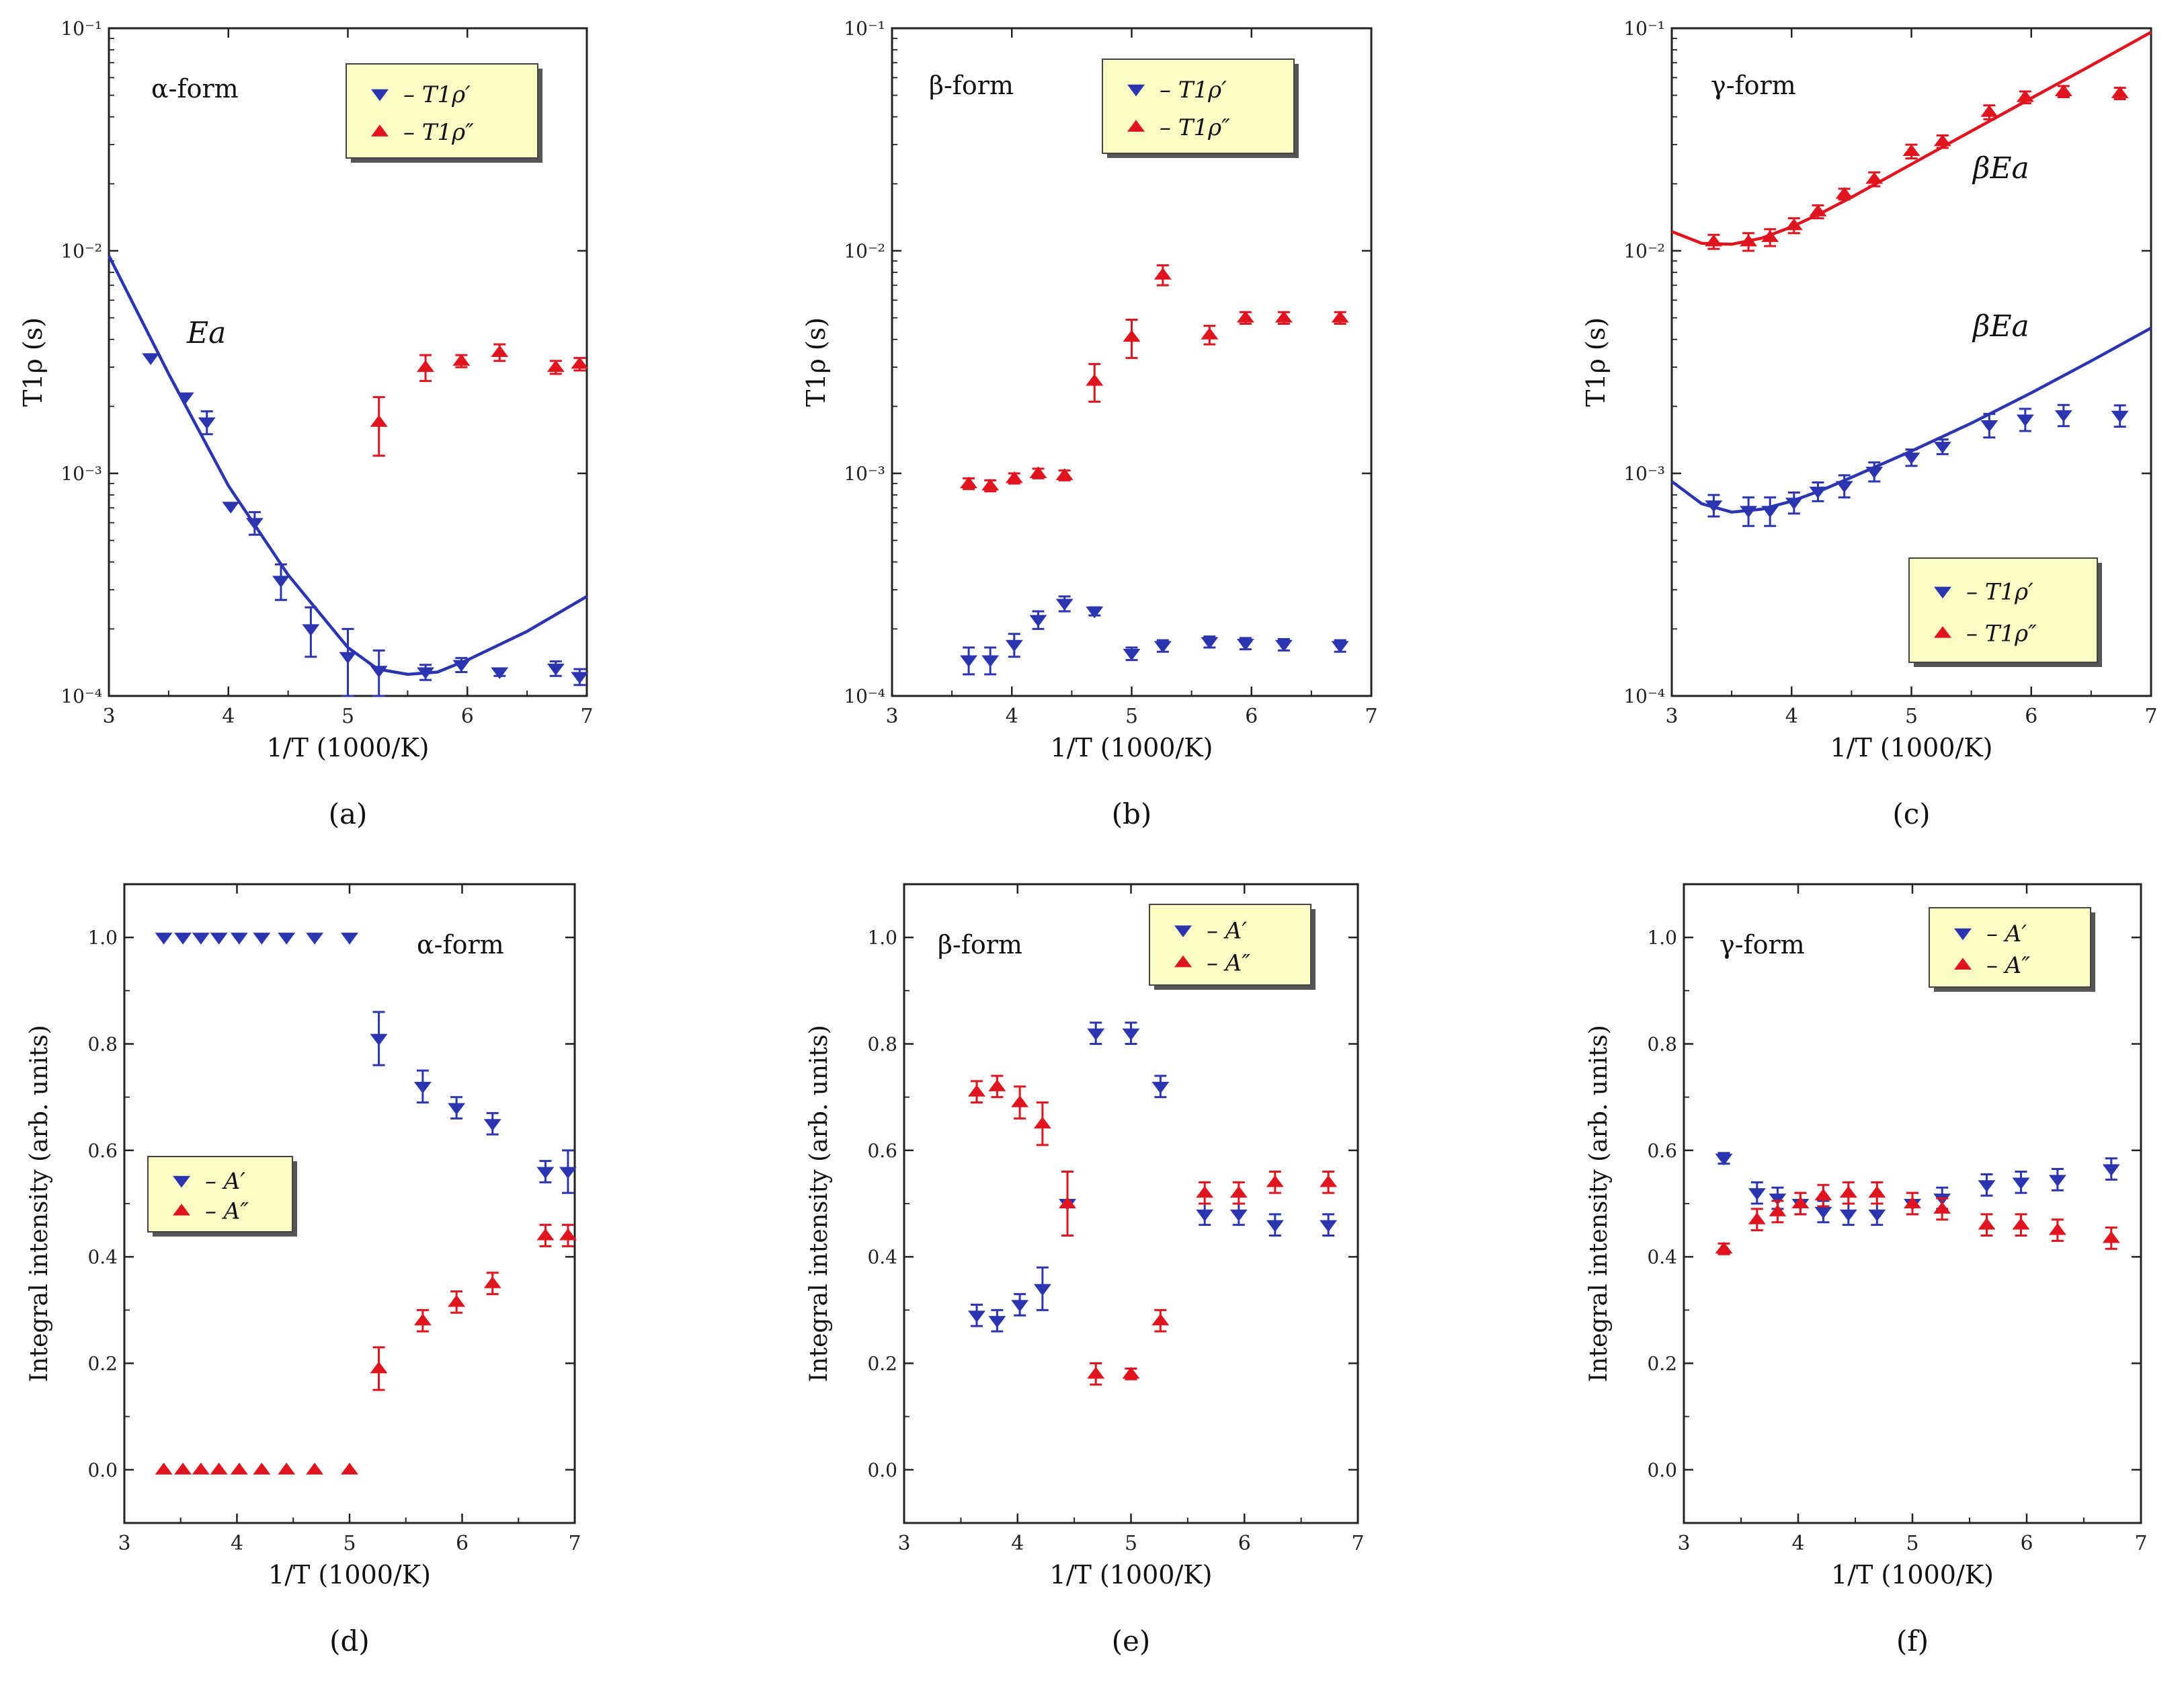  Describe the element at coordinates (1131, 1641) in the screenshot. I see `panel-label: (e)` at that location.